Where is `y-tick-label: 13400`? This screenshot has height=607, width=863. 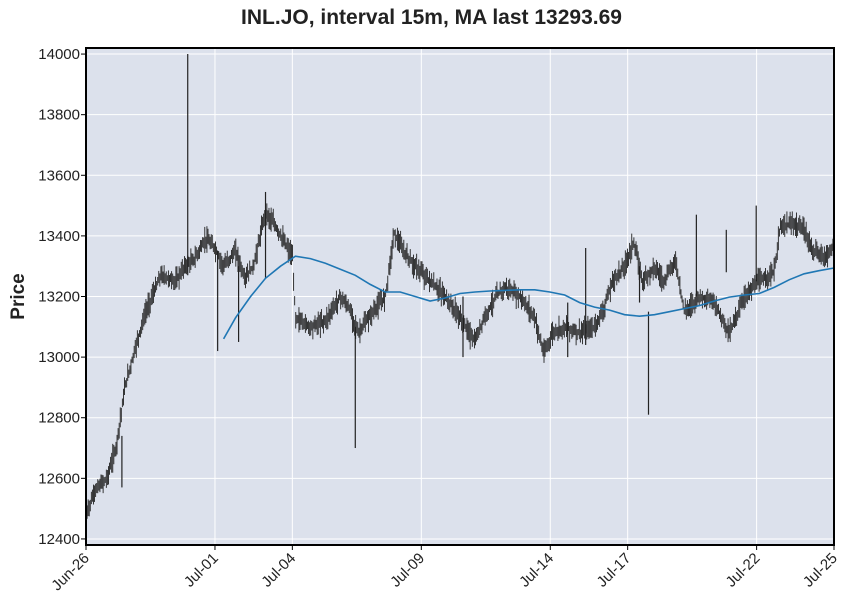 y-tick-label: 13400 is located at coordinates (59, 236).